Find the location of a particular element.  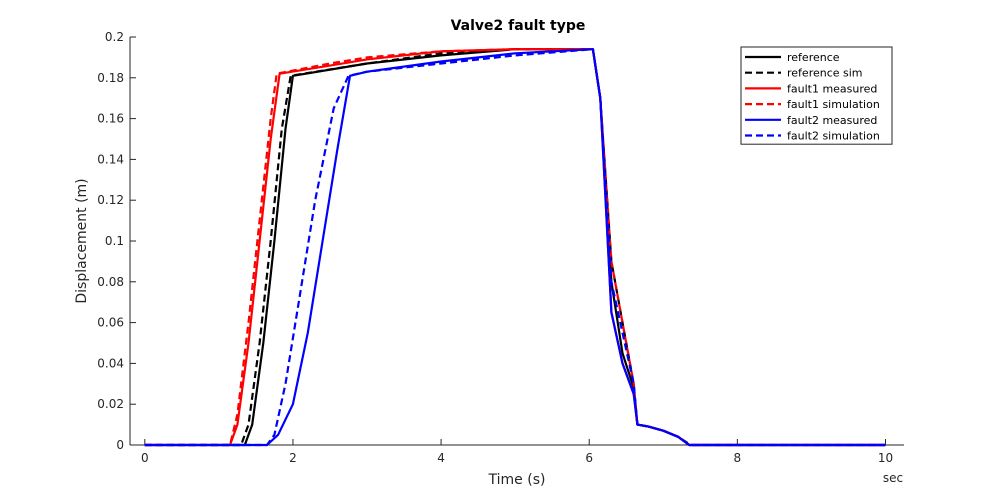

y-tick-label: 0.04 is located at coordinates (110, 363).